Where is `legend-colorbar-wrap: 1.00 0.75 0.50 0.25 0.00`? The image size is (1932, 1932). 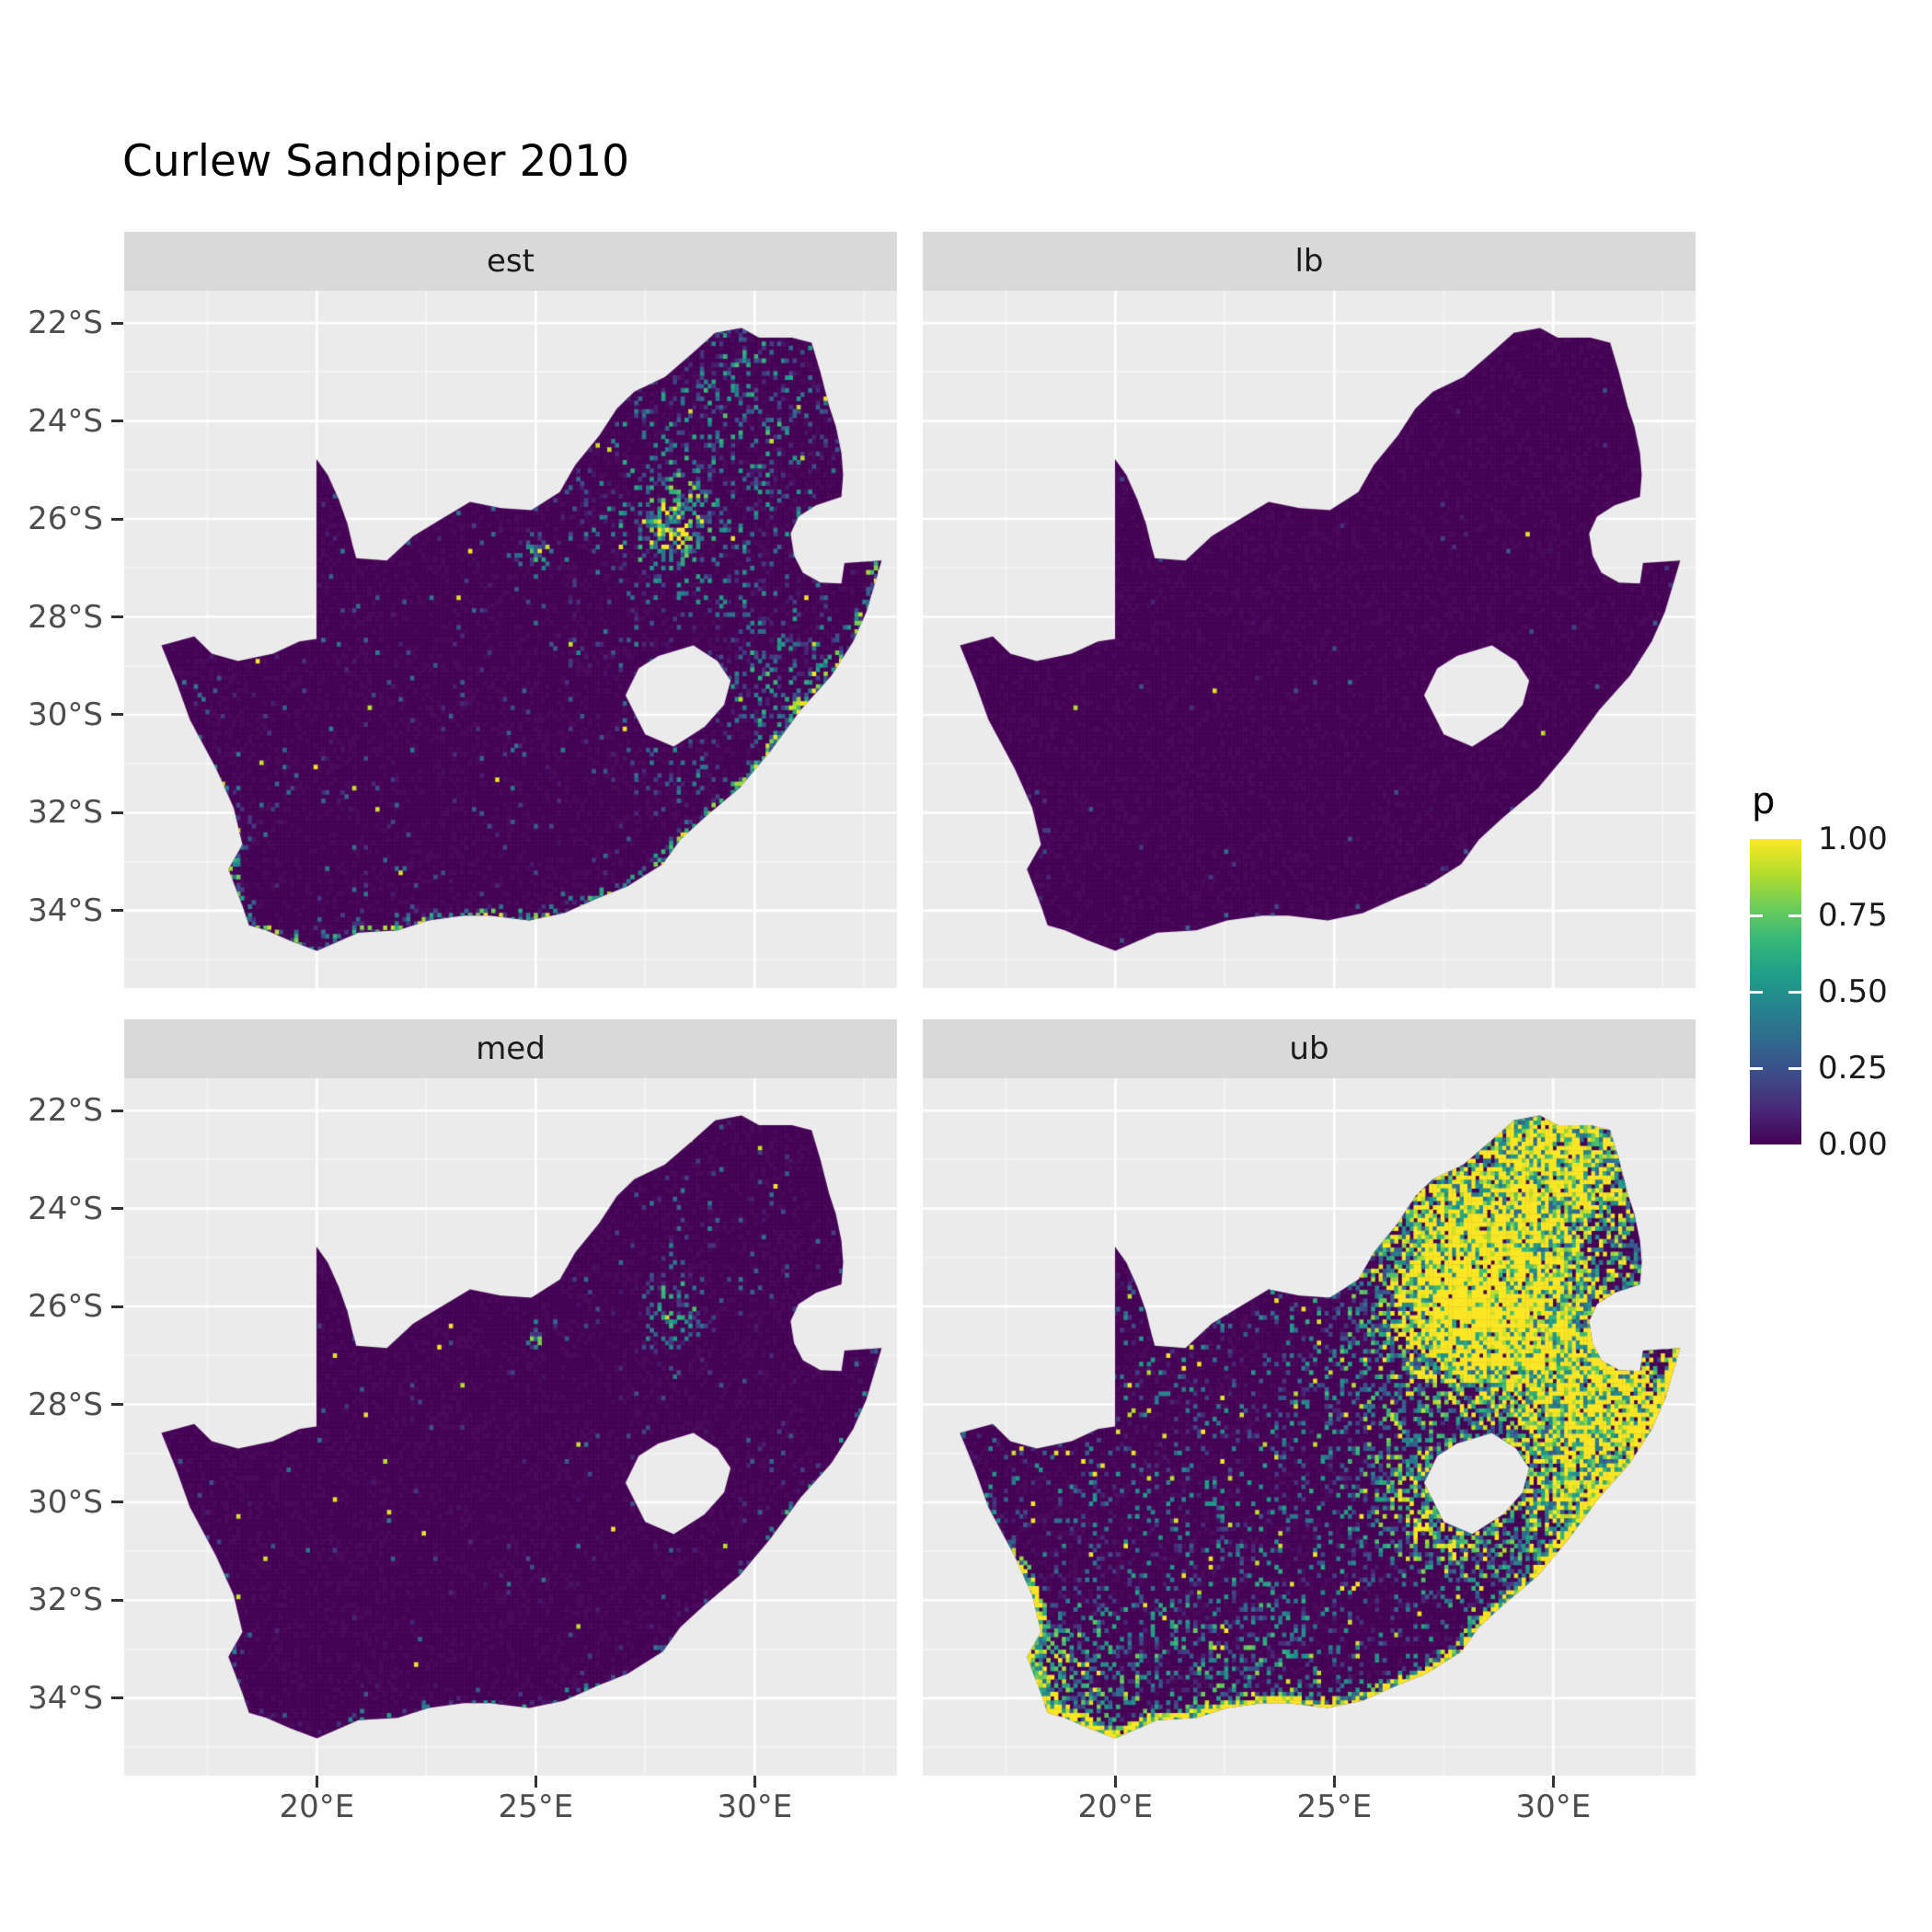
legend-colorbar-wrap: 1.00 0.75 0.50 0.25 0.00 is located at coordinates (1840, 992).